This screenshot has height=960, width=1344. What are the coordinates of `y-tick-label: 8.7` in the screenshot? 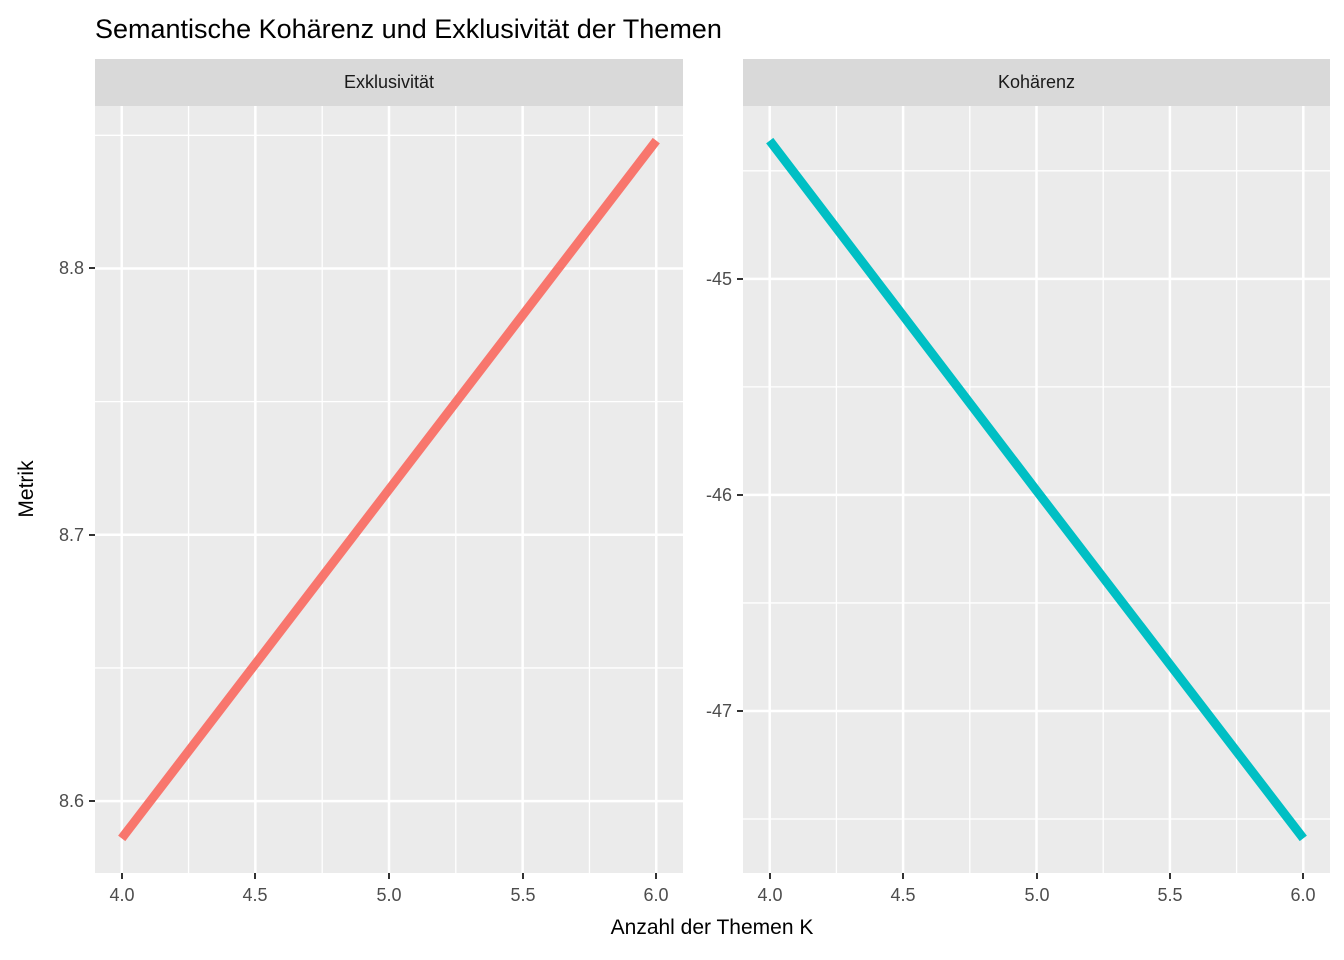 It's located at (71, 535).